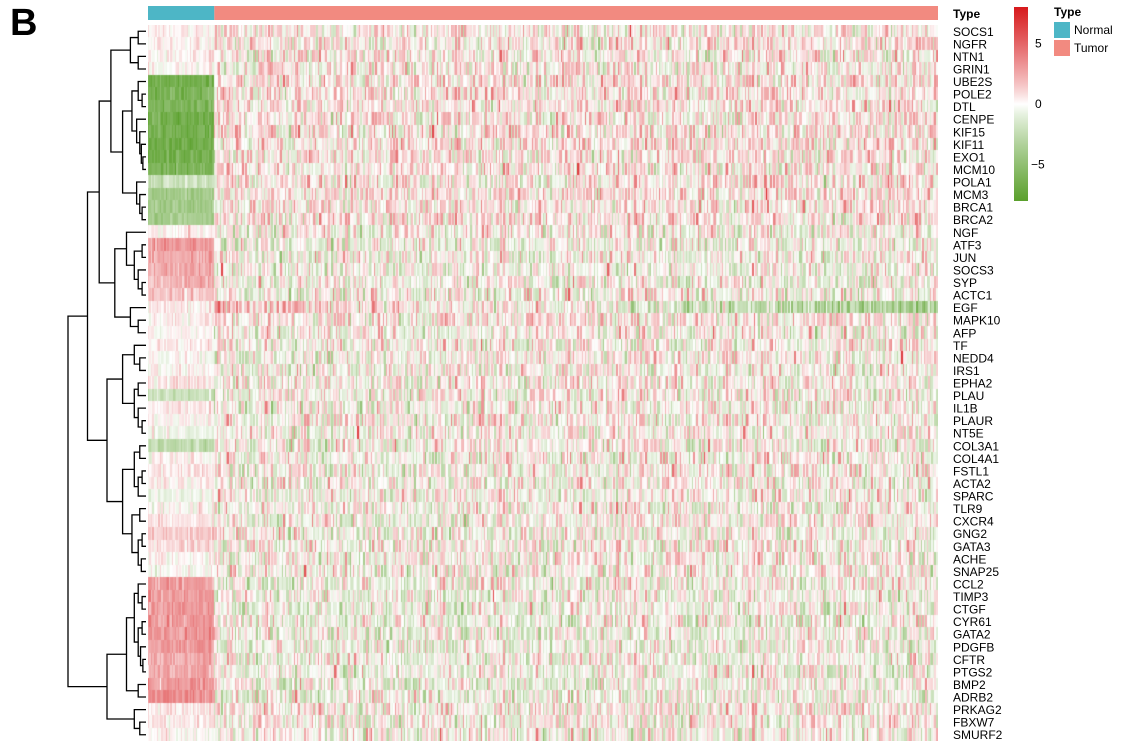 The image size is (1123, 744). What do you see at coordinates (973, 208) in the screenshot?
I see `gene-label: BRCA1` at bounding box center [973, 208].